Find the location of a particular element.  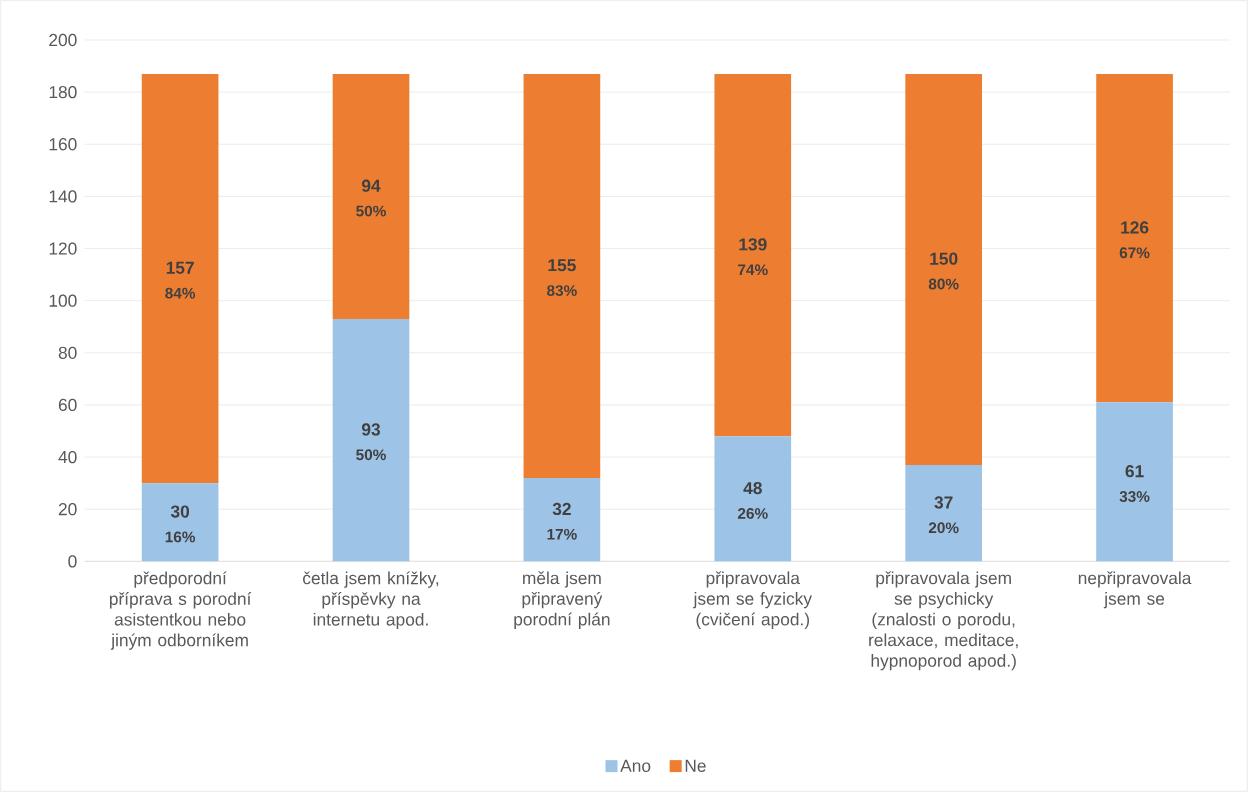

x-tick-label: četla jsem knížky, příspěvky na internetu apod. is located at coordinates (371, 600).